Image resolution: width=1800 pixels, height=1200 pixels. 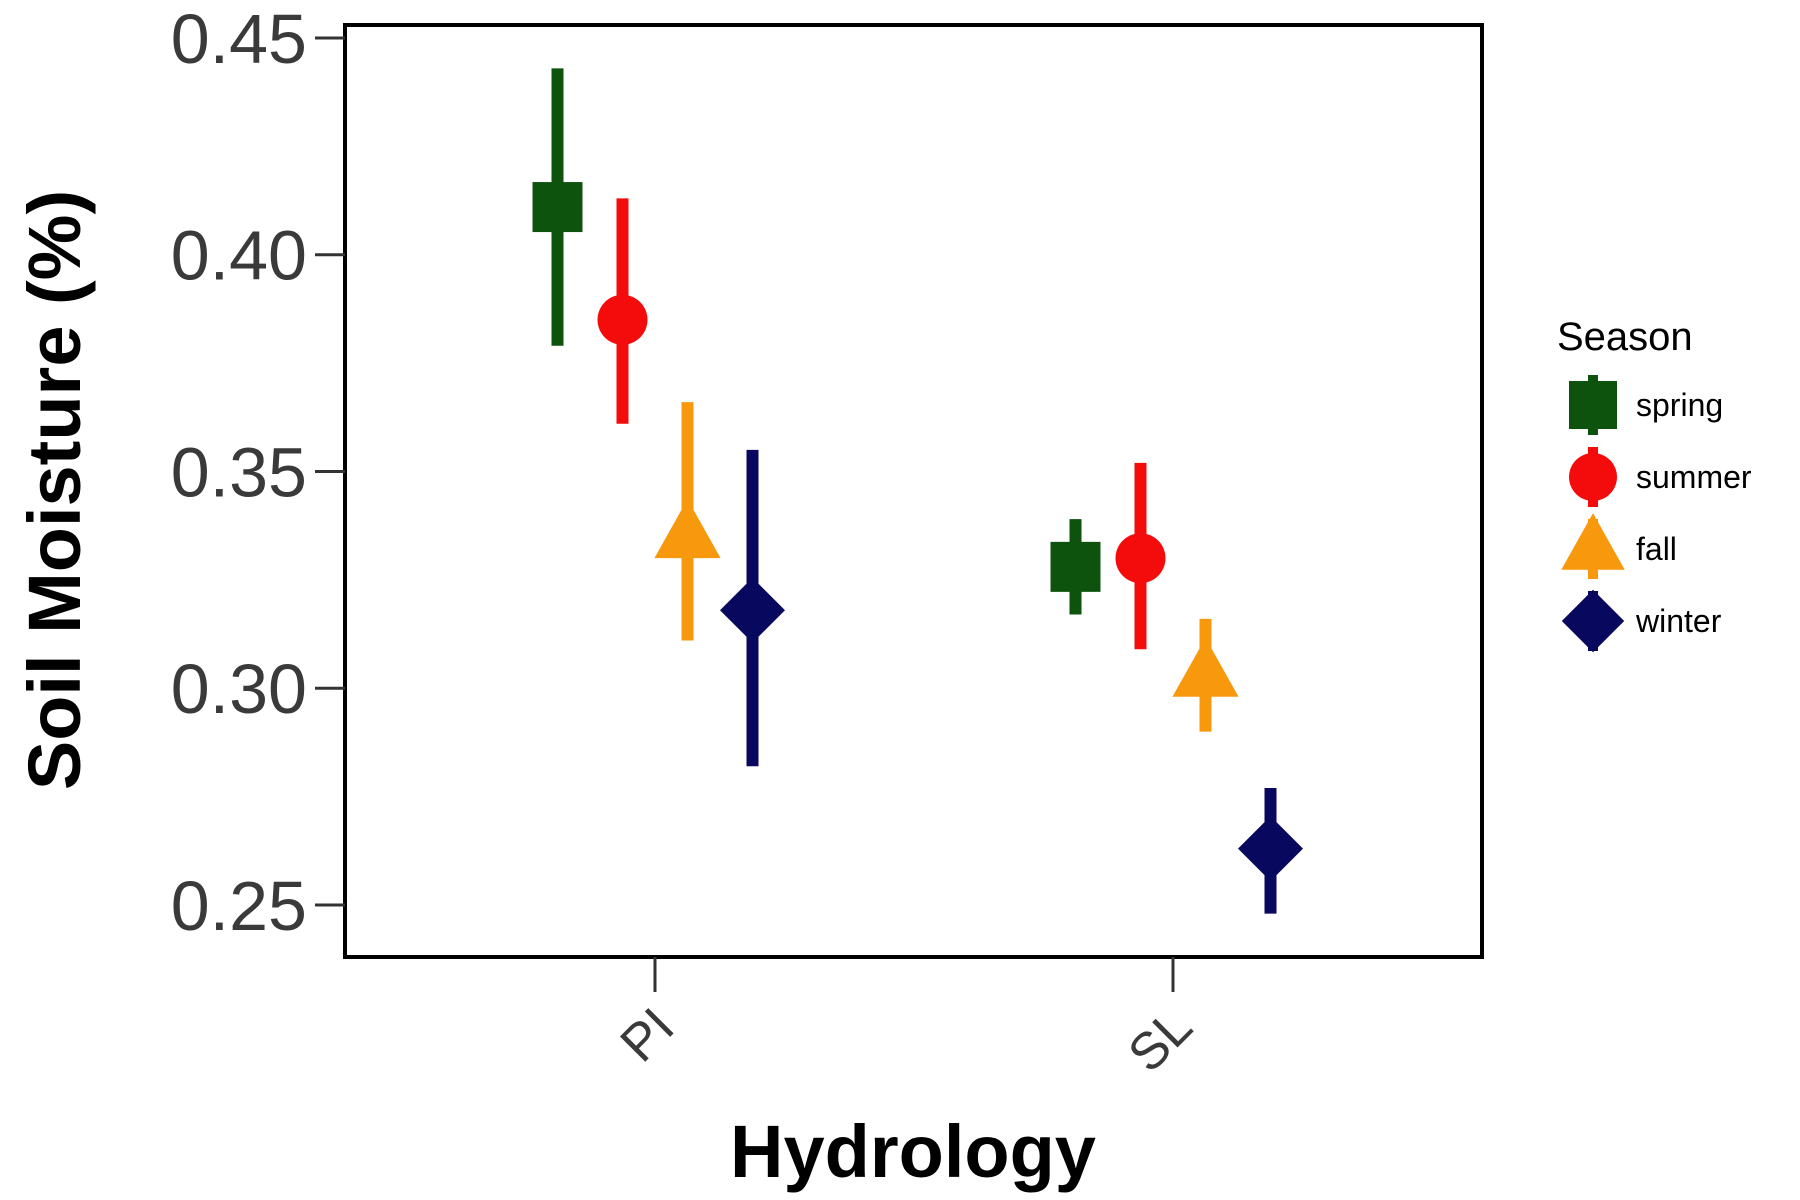 What do you see at coordinates (1678, 621) in the screenshot?
I see `legend-label: winter` at bounding box center [1678, 621].